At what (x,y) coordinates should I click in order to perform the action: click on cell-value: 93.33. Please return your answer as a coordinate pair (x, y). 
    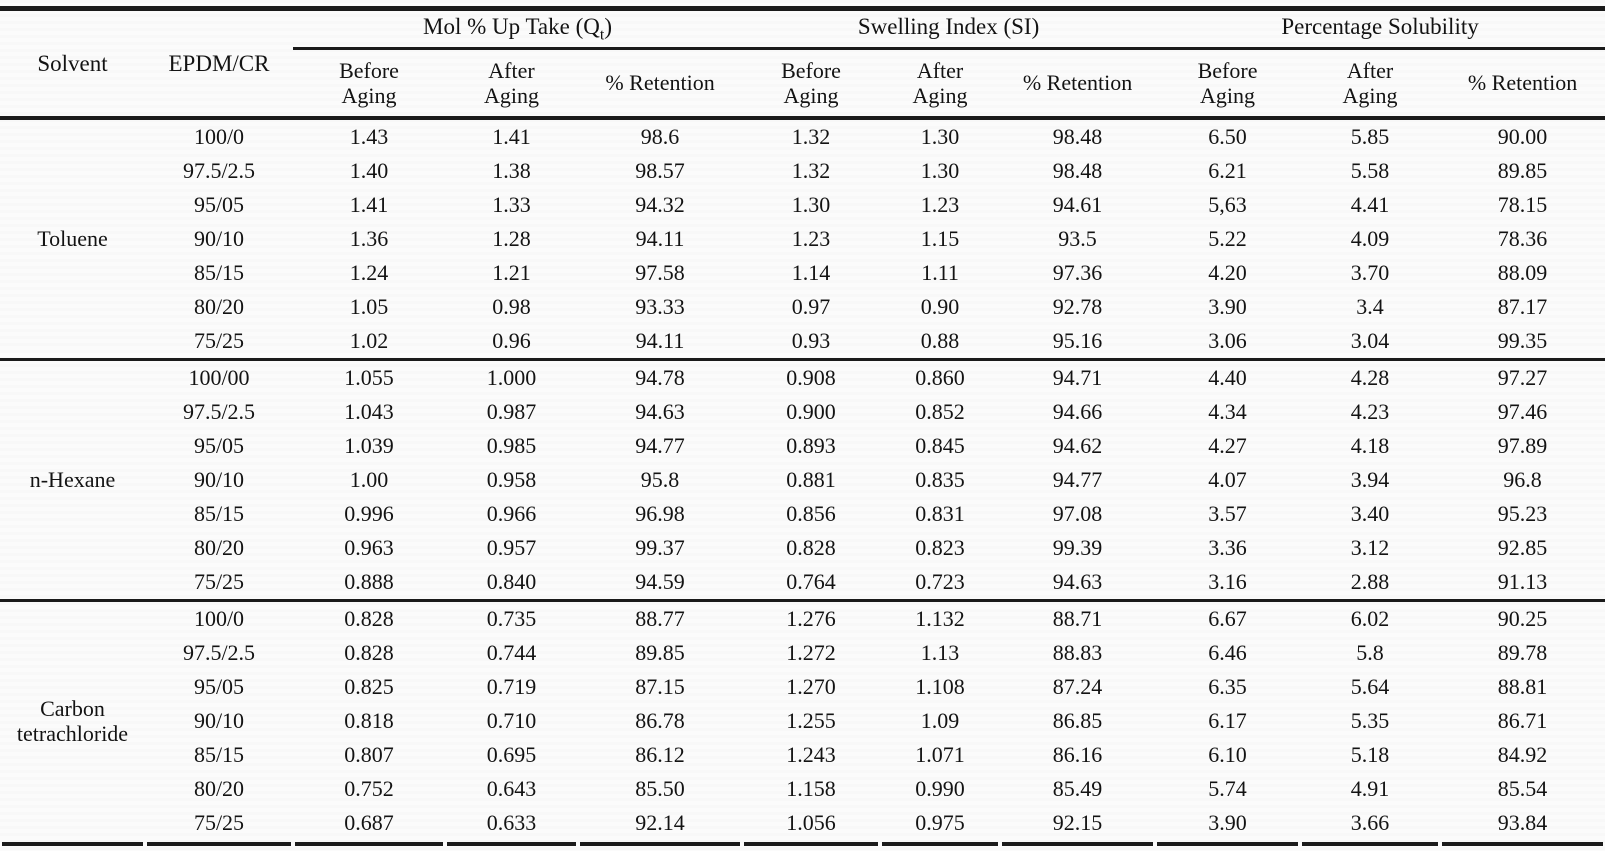
    Looking at the image, I should click on (660, 306).